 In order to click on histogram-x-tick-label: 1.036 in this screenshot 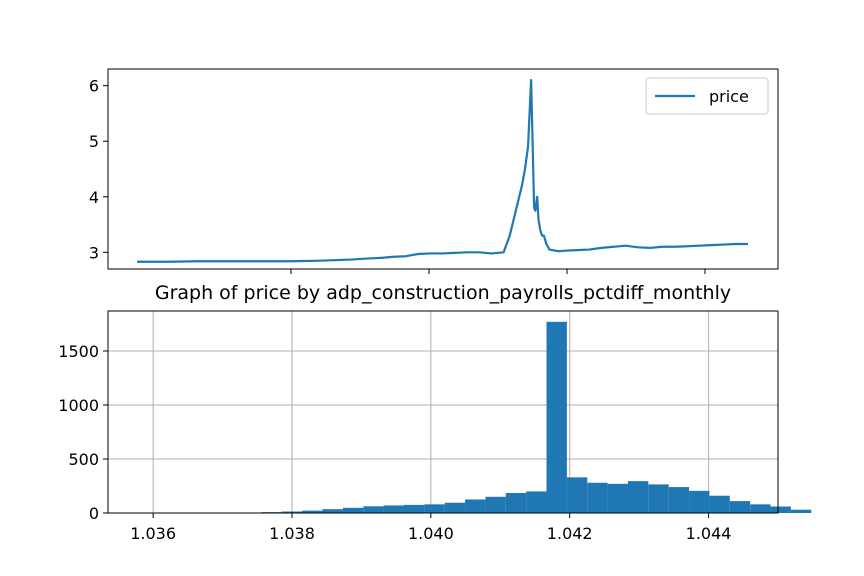, I will do `click(153, 533)`.